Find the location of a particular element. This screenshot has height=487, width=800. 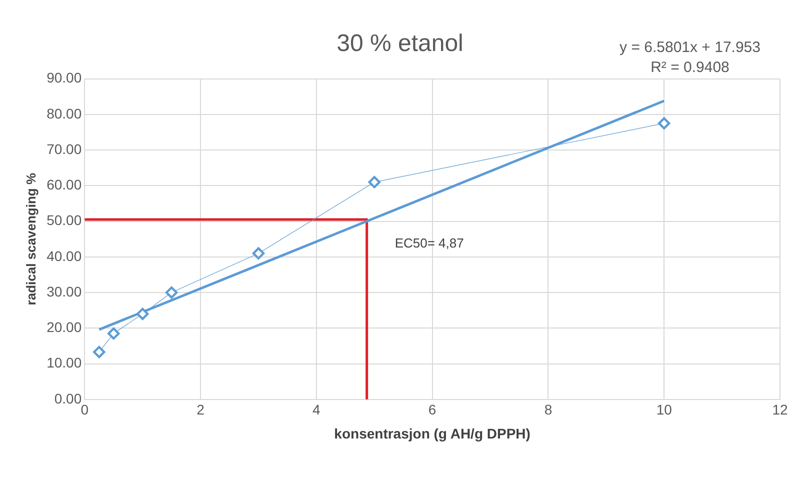

x-tick-label: 0 is located at coordinates (84, 410).